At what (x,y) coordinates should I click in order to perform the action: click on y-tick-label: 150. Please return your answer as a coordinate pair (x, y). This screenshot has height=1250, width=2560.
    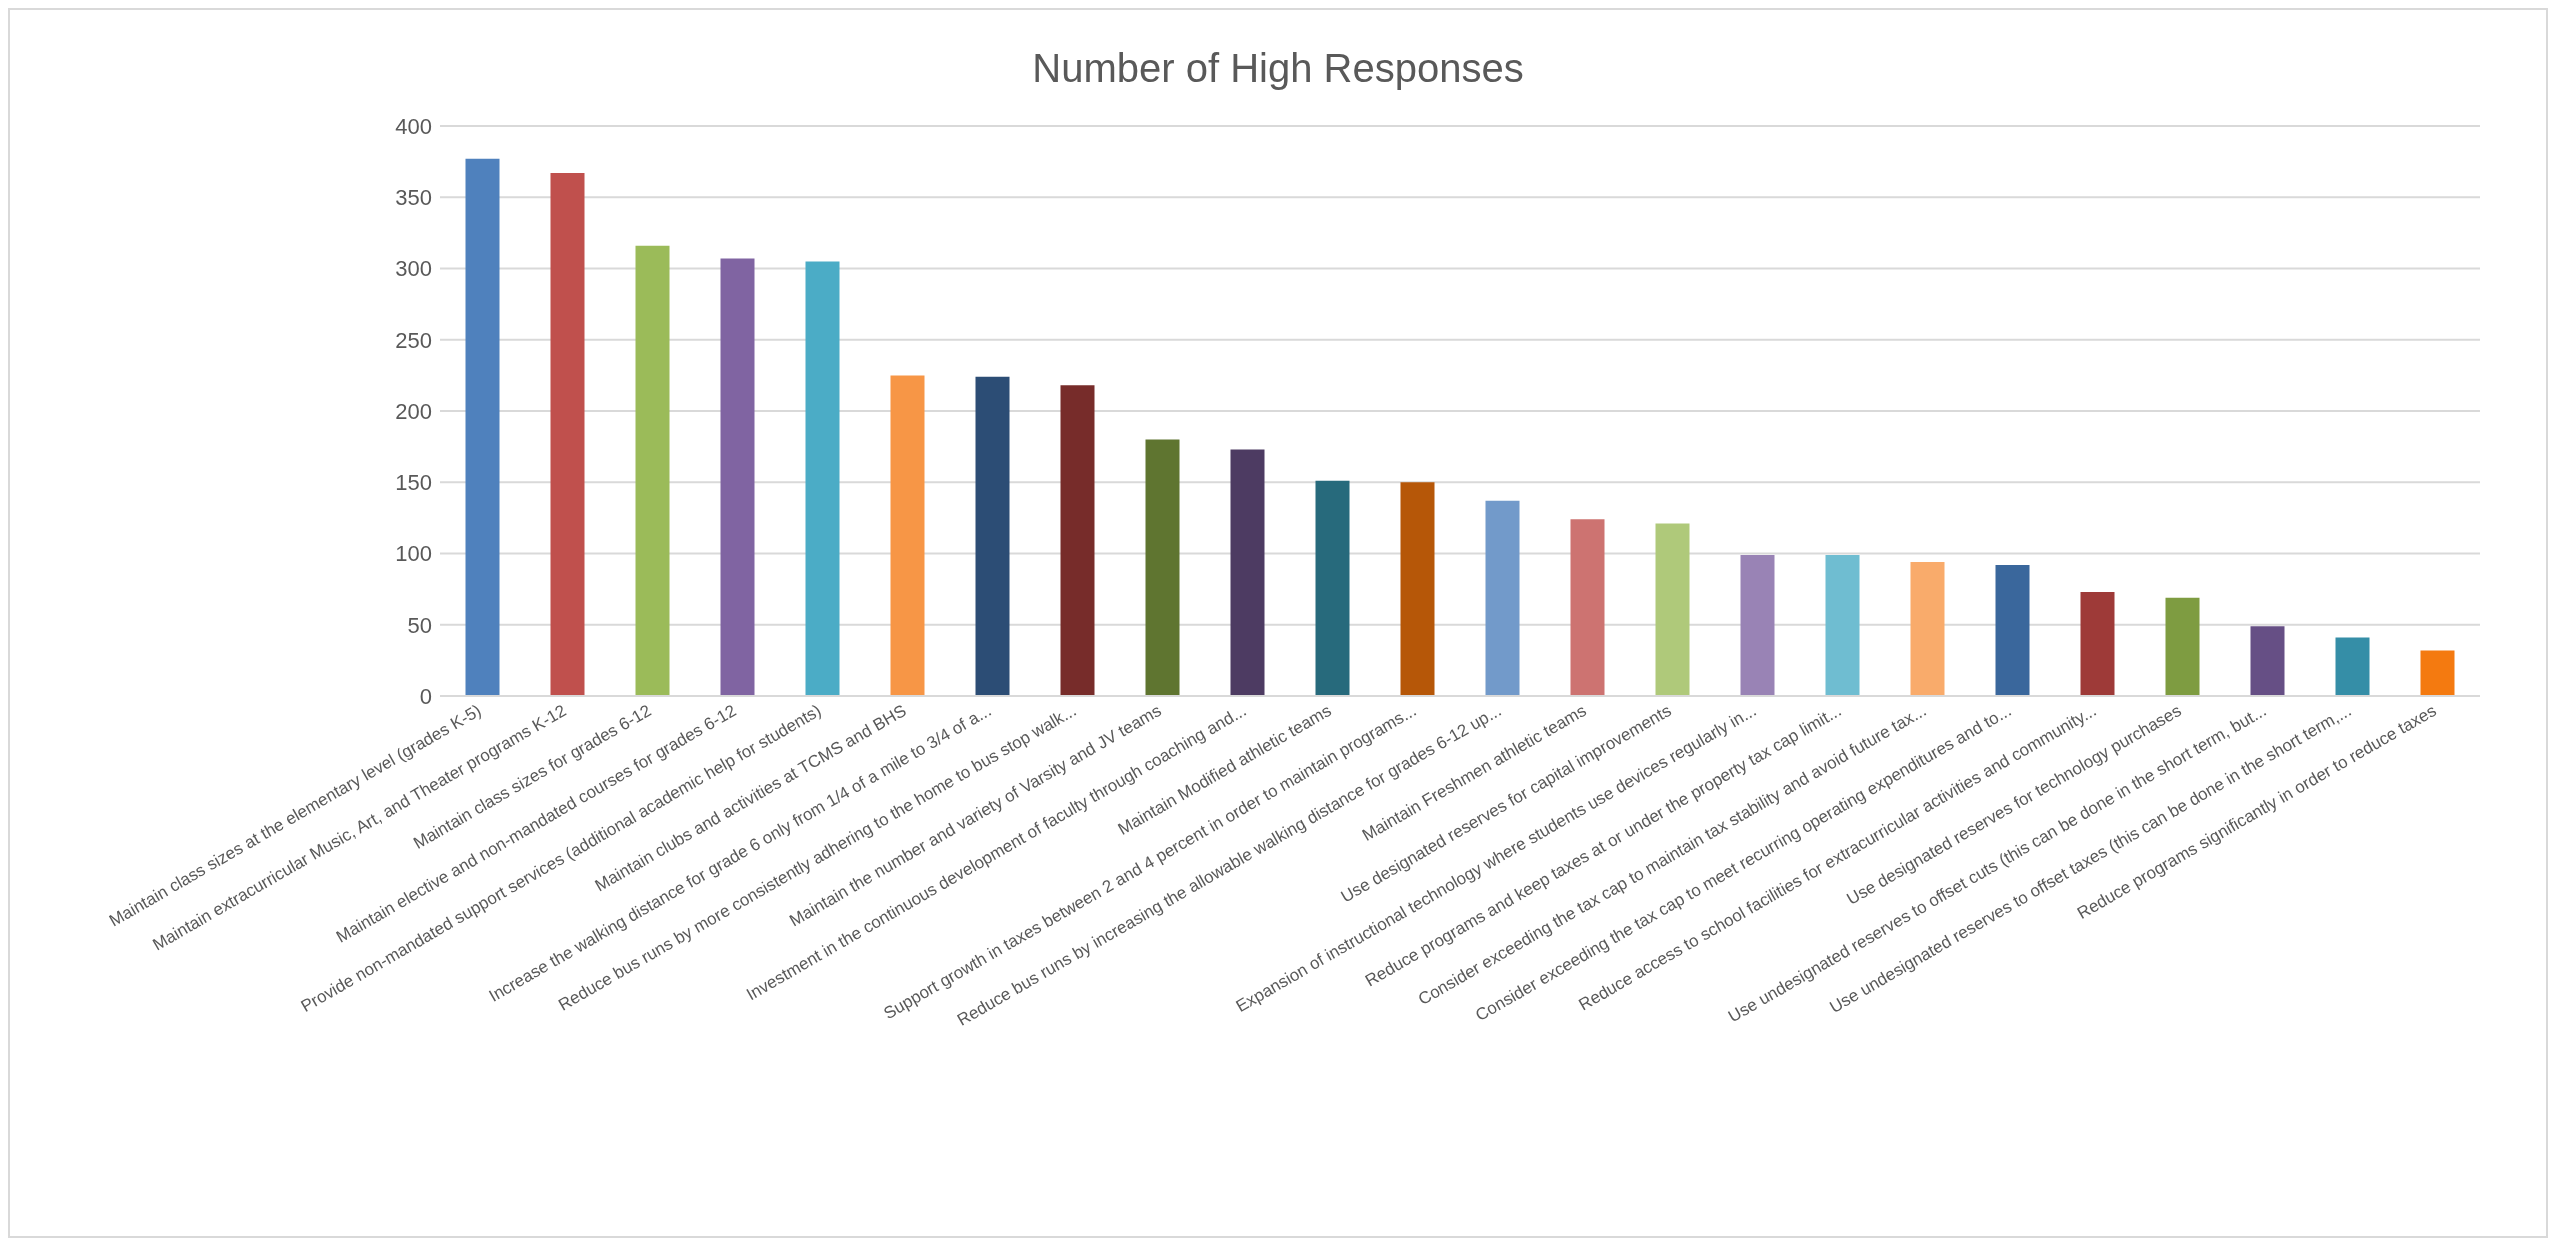
    Looking at the image, I should click on (413, 483).